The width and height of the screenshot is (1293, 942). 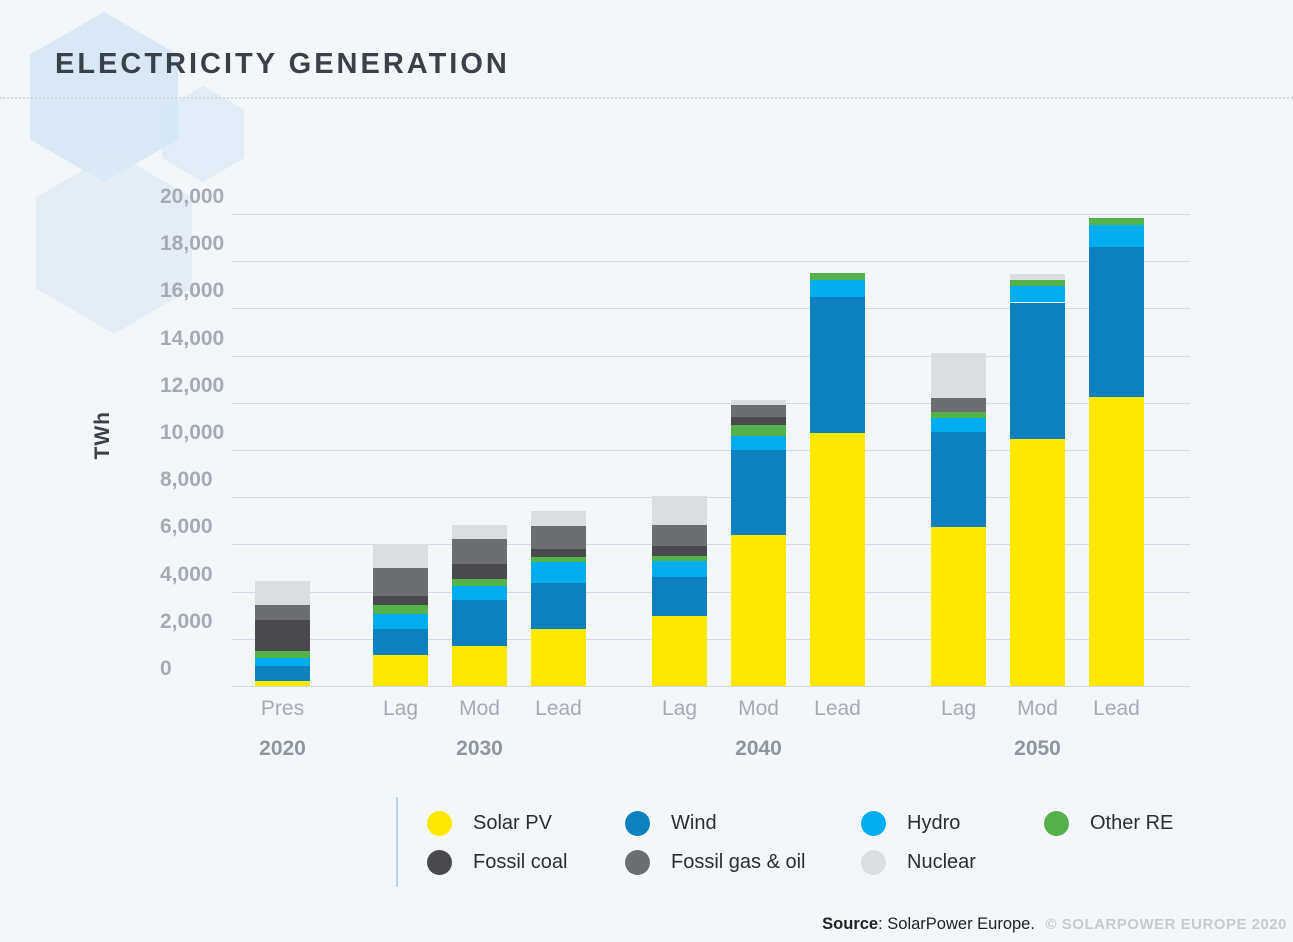 I want to click on legend-divider-rule, so click(x=397, y=842).